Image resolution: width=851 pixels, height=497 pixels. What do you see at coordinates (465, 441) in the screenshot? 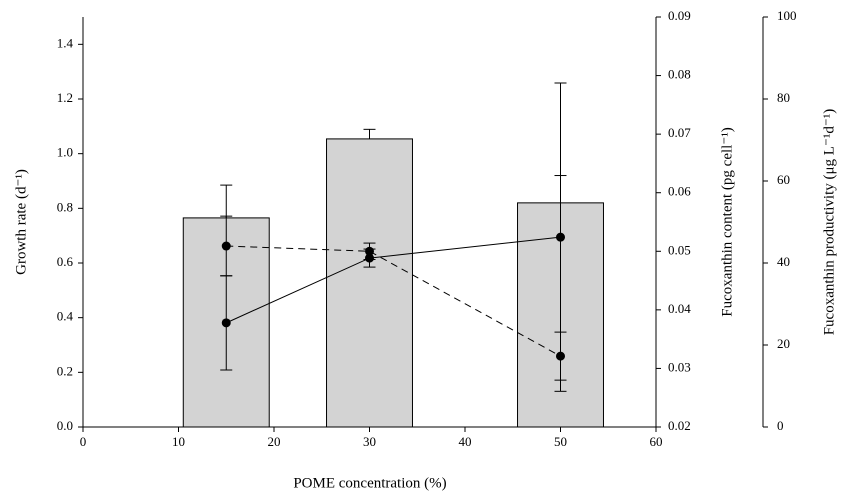
I see `x-tick-label: 40` at bounding box center [465, 441].